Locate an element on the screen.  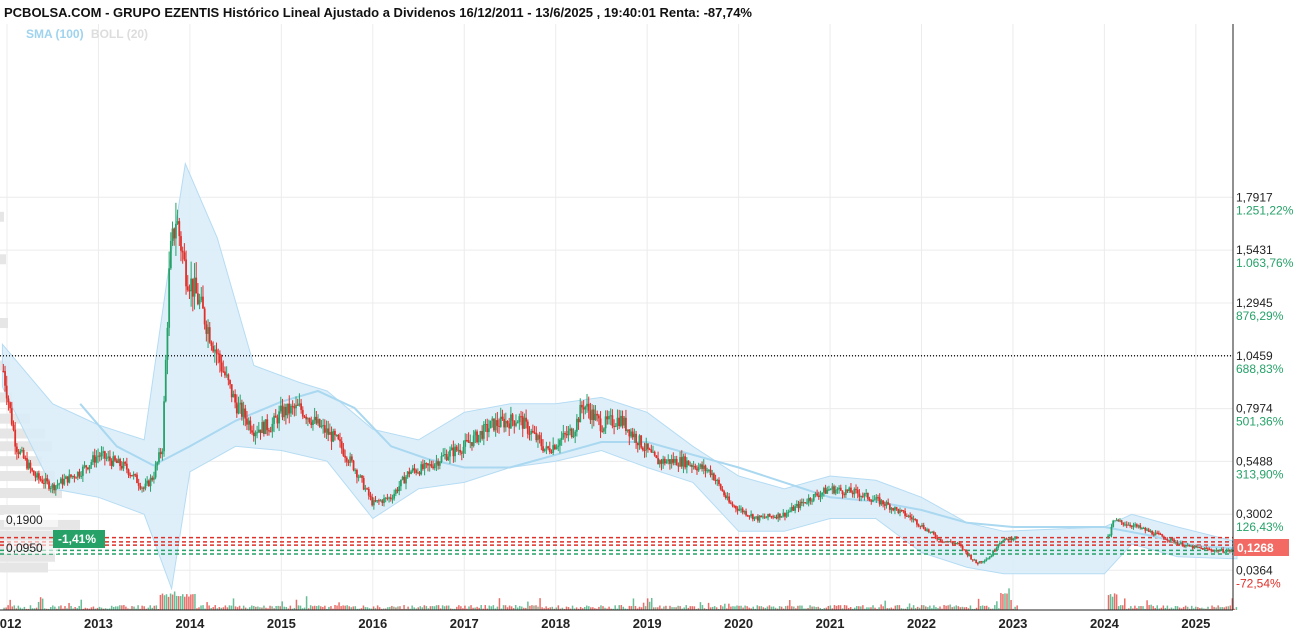
percent-tick-label: 876,29% is located at coordinates (1260, 316).